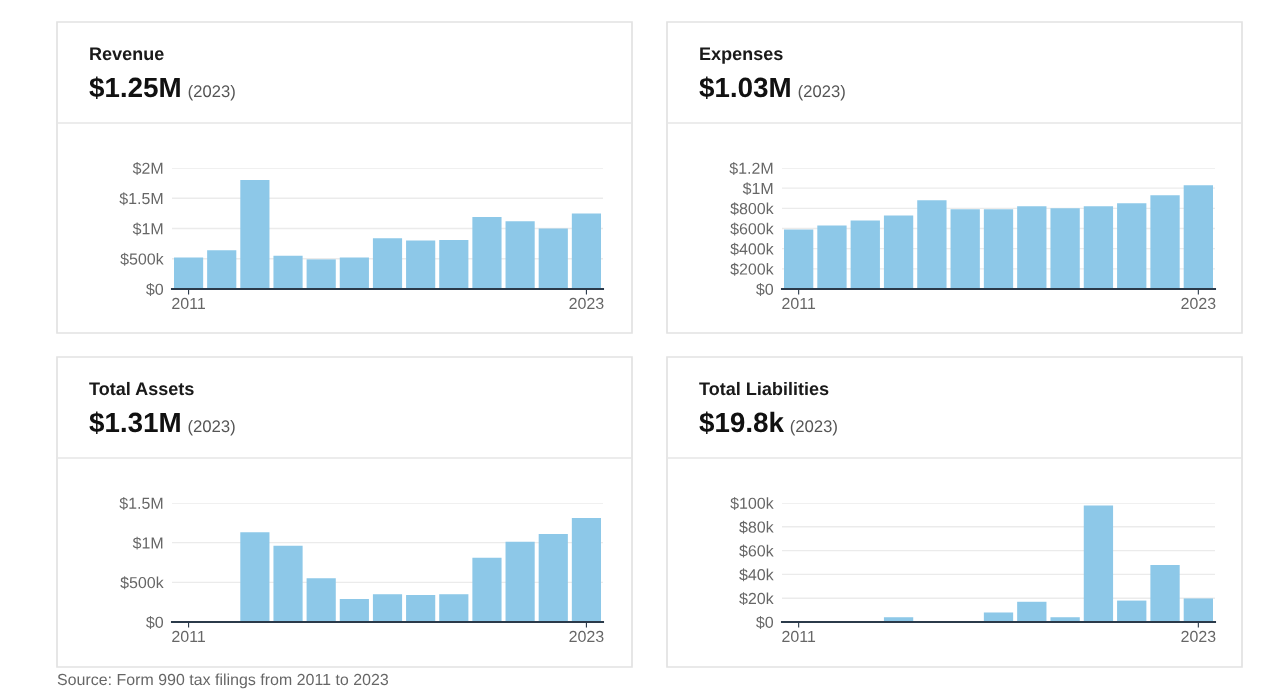 The width and height of the screenshot is (1278, 695). Describe the element at coordinates (127, 54) in the screenshot. I see `chart-title: Revenue` at that location.